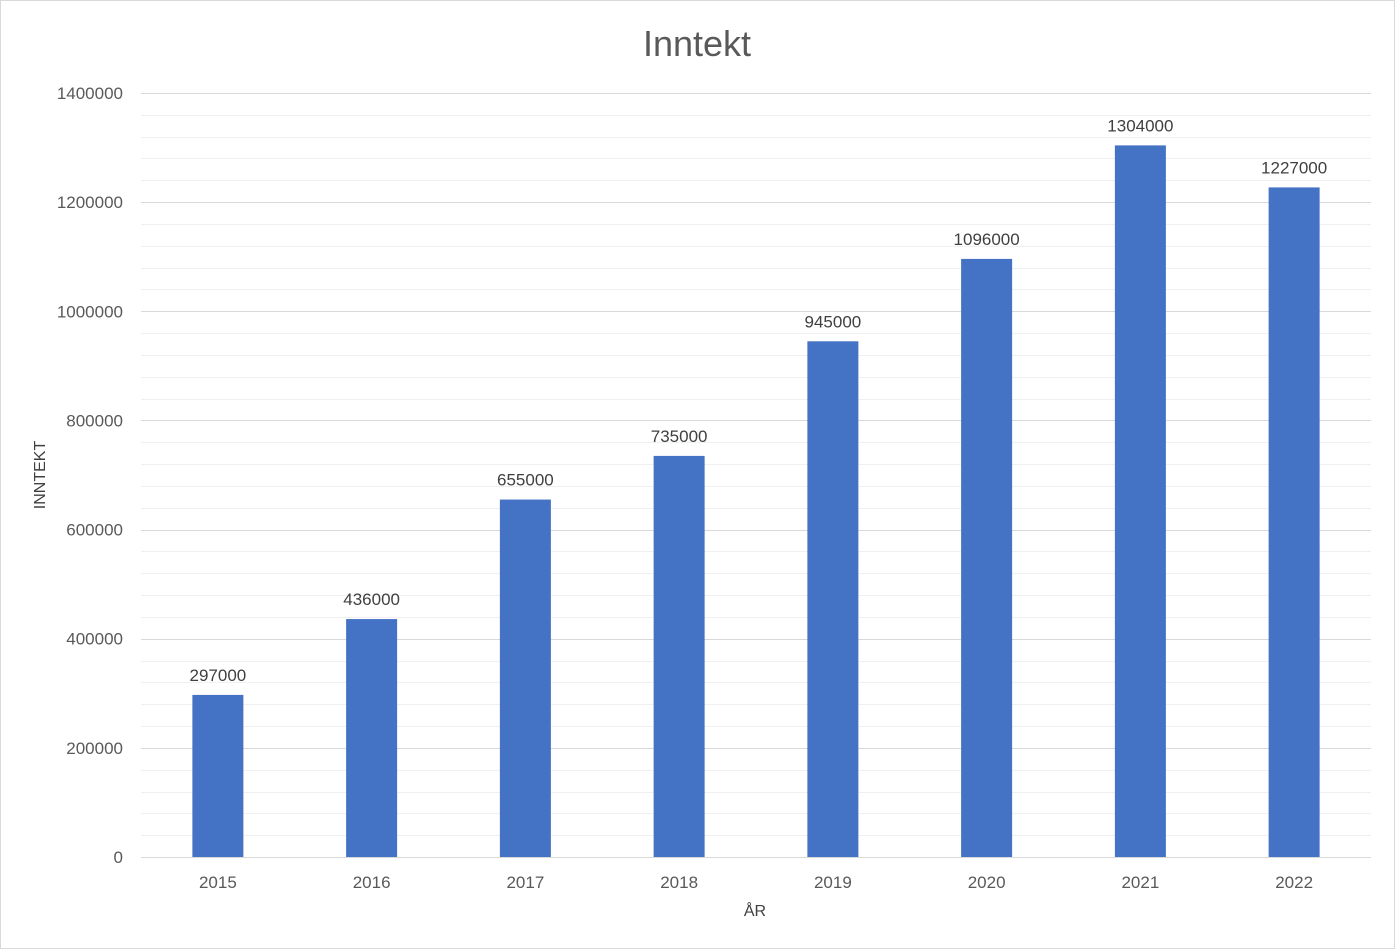 Image resolution: width=1395 pixels, height=949 pixels. What do you see at coordinates (833, 882) in the screenshot?
I see `x-tick-label: 2019` at bounding box center [833, 882].